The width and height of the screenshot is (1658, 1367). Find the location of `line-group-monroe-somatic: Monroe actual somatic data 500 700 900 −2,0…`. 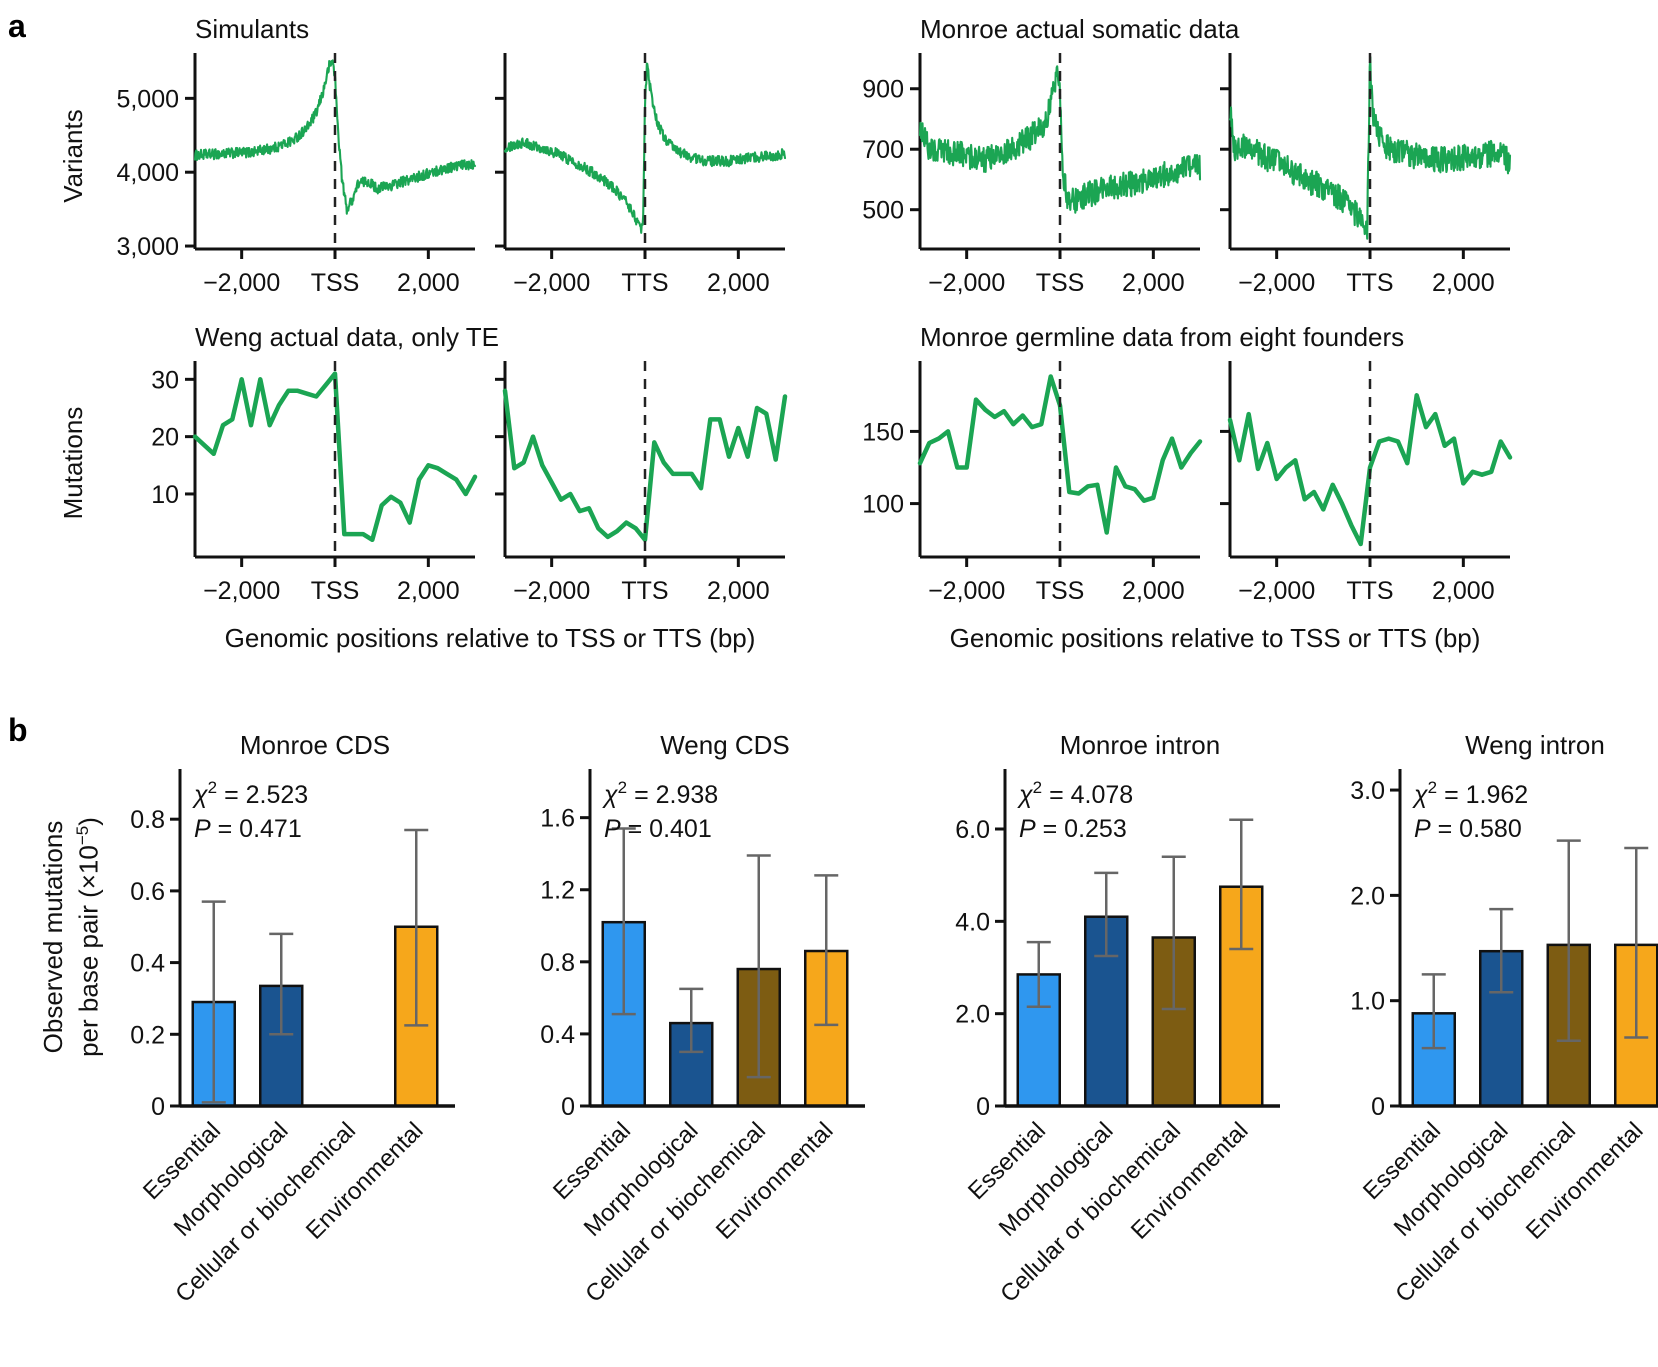

line-group-monroe-somatic: Monroe actual somatic data 500 700 900 −2,0… is located at coordinates (1170, 161).